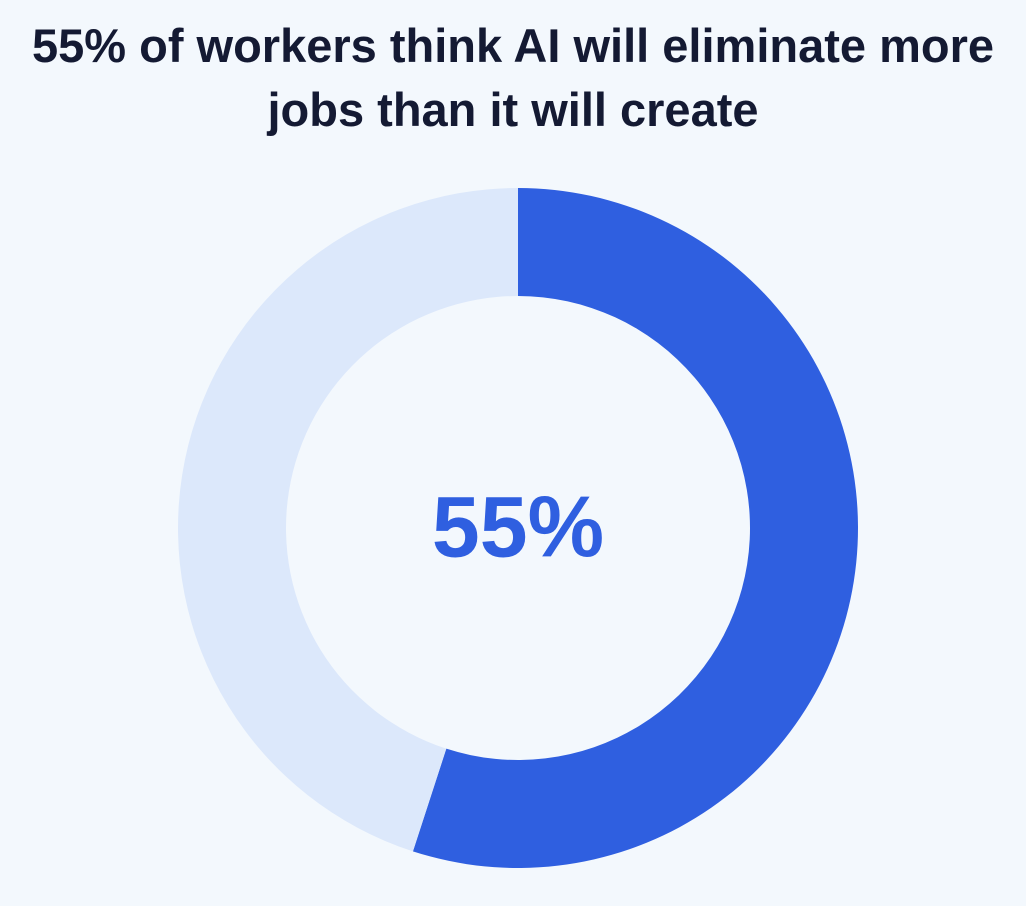 This screenshot has height=906, width=1026. I want to click on center-label: 55%, so click(518, 528).